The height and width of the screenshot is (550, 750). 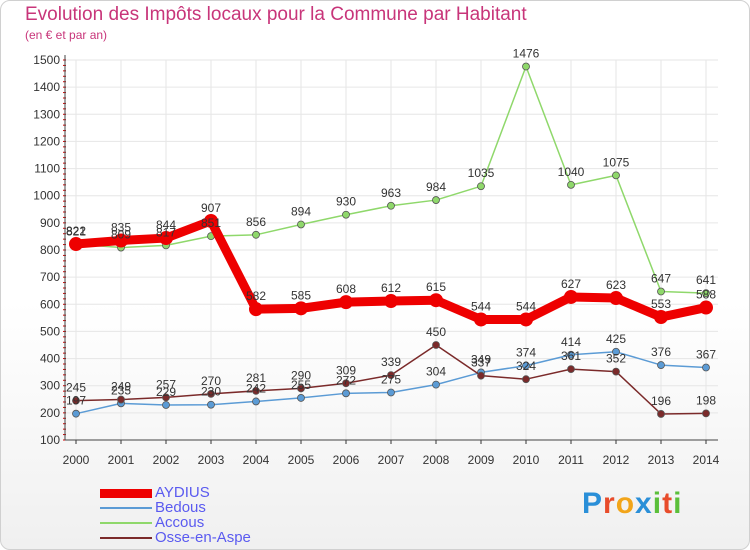 What do you see at coordinates (668, 503) in the screenshot?
I see `logo-letter: t` at bounding box center [668, 503].